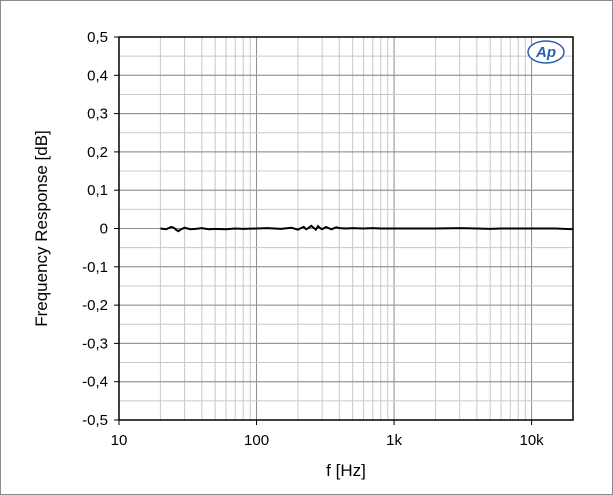 The image size is (613, 495). What do you see at coordinates (119, 440) in the screenshot?
I see `x-tick-label: 10` at bounding box center [119, 440].